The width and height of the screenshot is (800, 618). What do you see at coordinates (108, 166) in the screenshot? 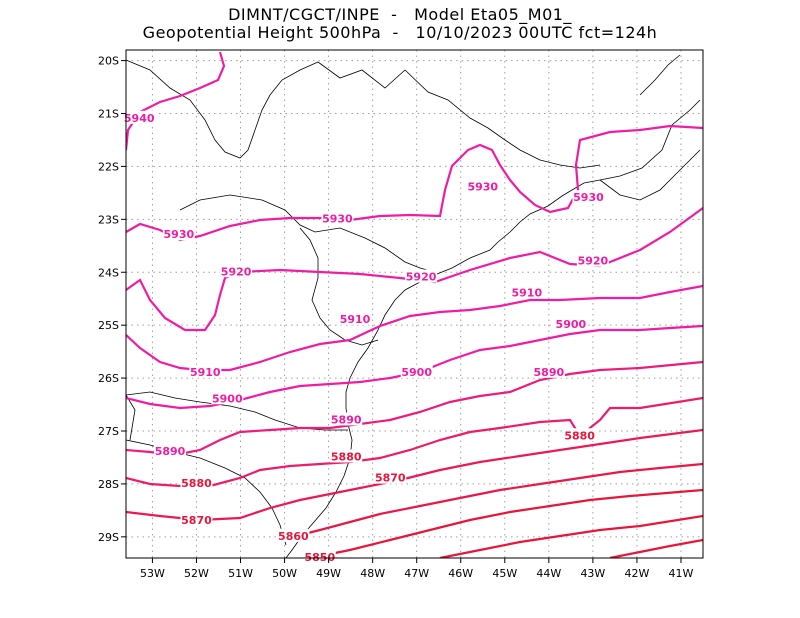
I see `y-tick-label: 22S` at bounding box center [108, 166].